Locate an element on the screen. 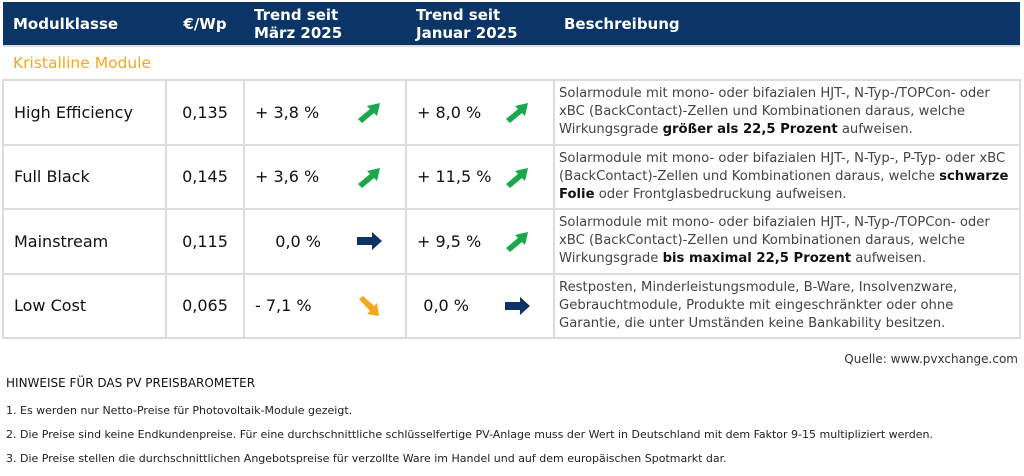 The width and height of the screenshot is (1024, 476). header-trend-january: Trend seit Januar 2025 is located at coordinates (480, 24).